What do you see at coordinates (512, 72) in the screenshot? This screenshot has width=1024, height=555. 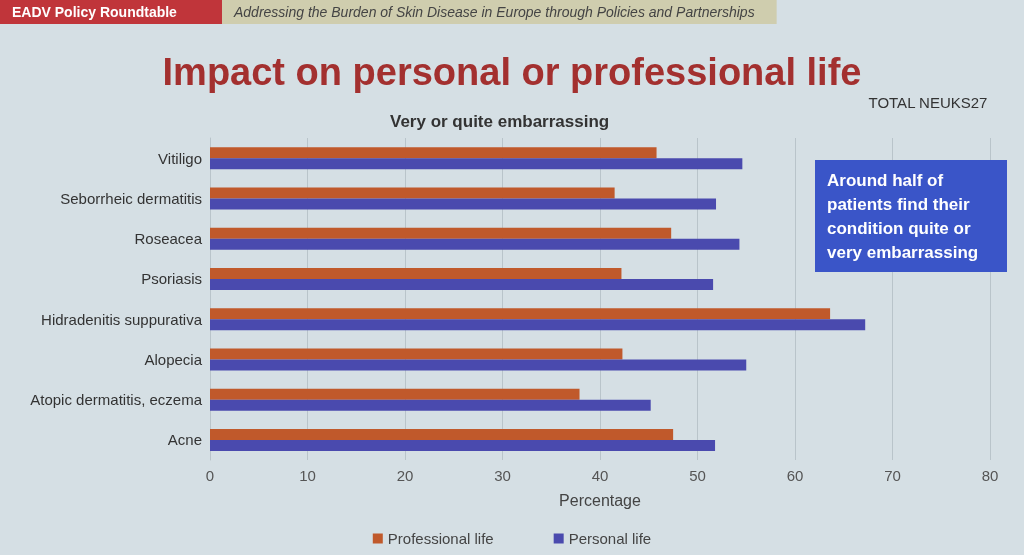 I see `chart-title: Impact on personal or professional life` at bounding box center [512, 72].